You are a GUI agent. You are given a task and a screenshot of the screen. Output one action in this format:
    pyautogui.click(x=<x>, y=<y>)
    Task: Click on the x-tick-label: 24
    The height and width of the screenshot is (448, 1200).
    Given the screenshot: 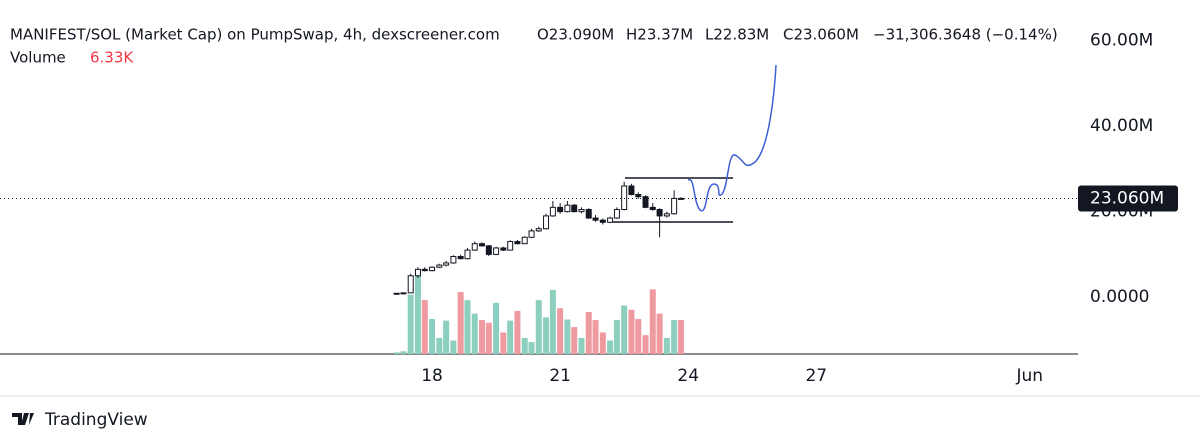 What is the action you would take?
    pyautogui.click(x=688, y=376)
    